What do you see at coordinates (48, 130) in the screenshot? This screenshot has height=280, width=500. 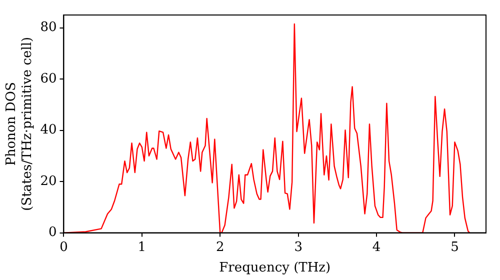 I see `y-tick-label: 40` at bounding box center [48, 130].